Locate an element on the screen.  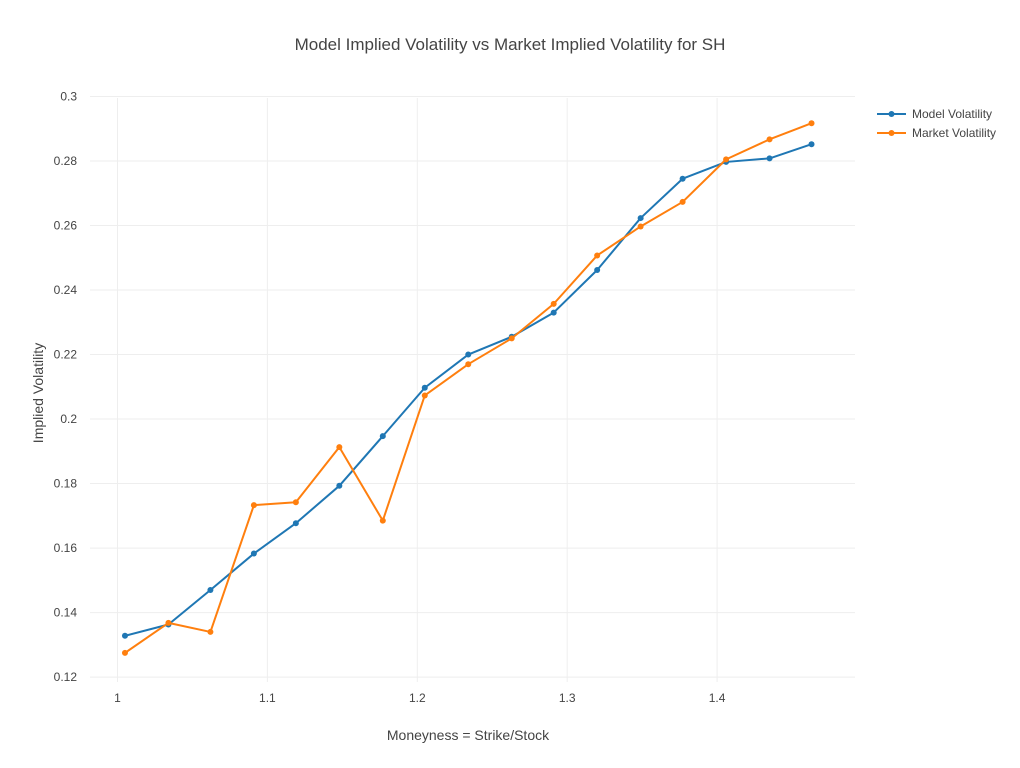
legend-label: Model Volatility is located at coordinates (952, 114).